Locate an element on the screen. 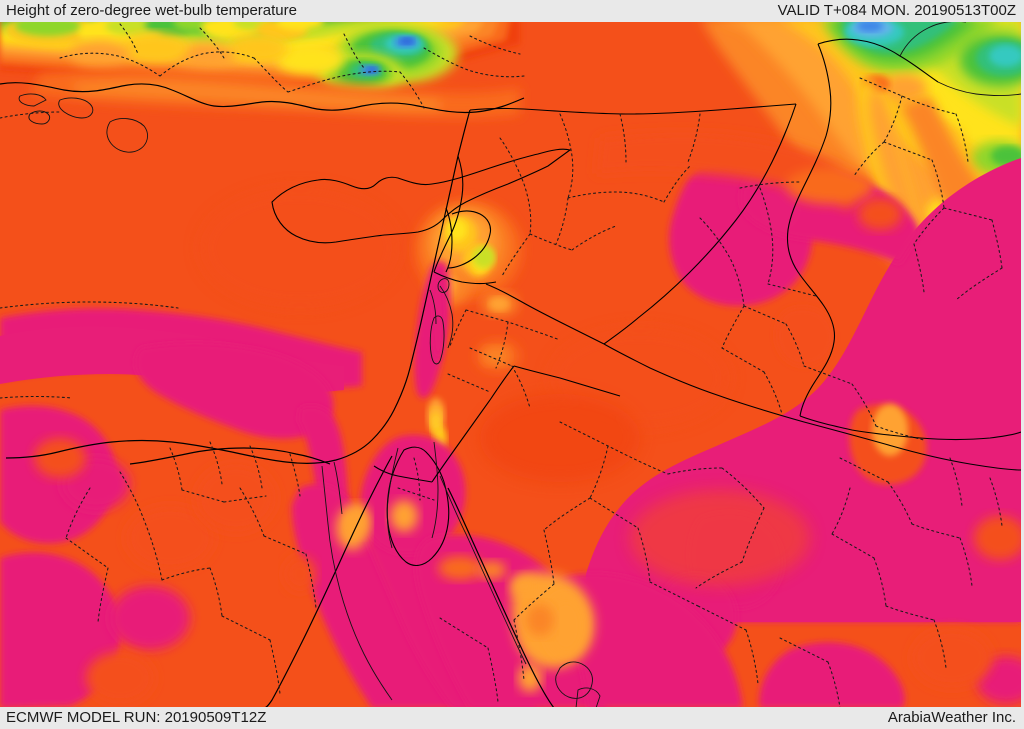 This screenshot has height=729, width=1024. contour-anatolia is located at coordinates (275, 93).